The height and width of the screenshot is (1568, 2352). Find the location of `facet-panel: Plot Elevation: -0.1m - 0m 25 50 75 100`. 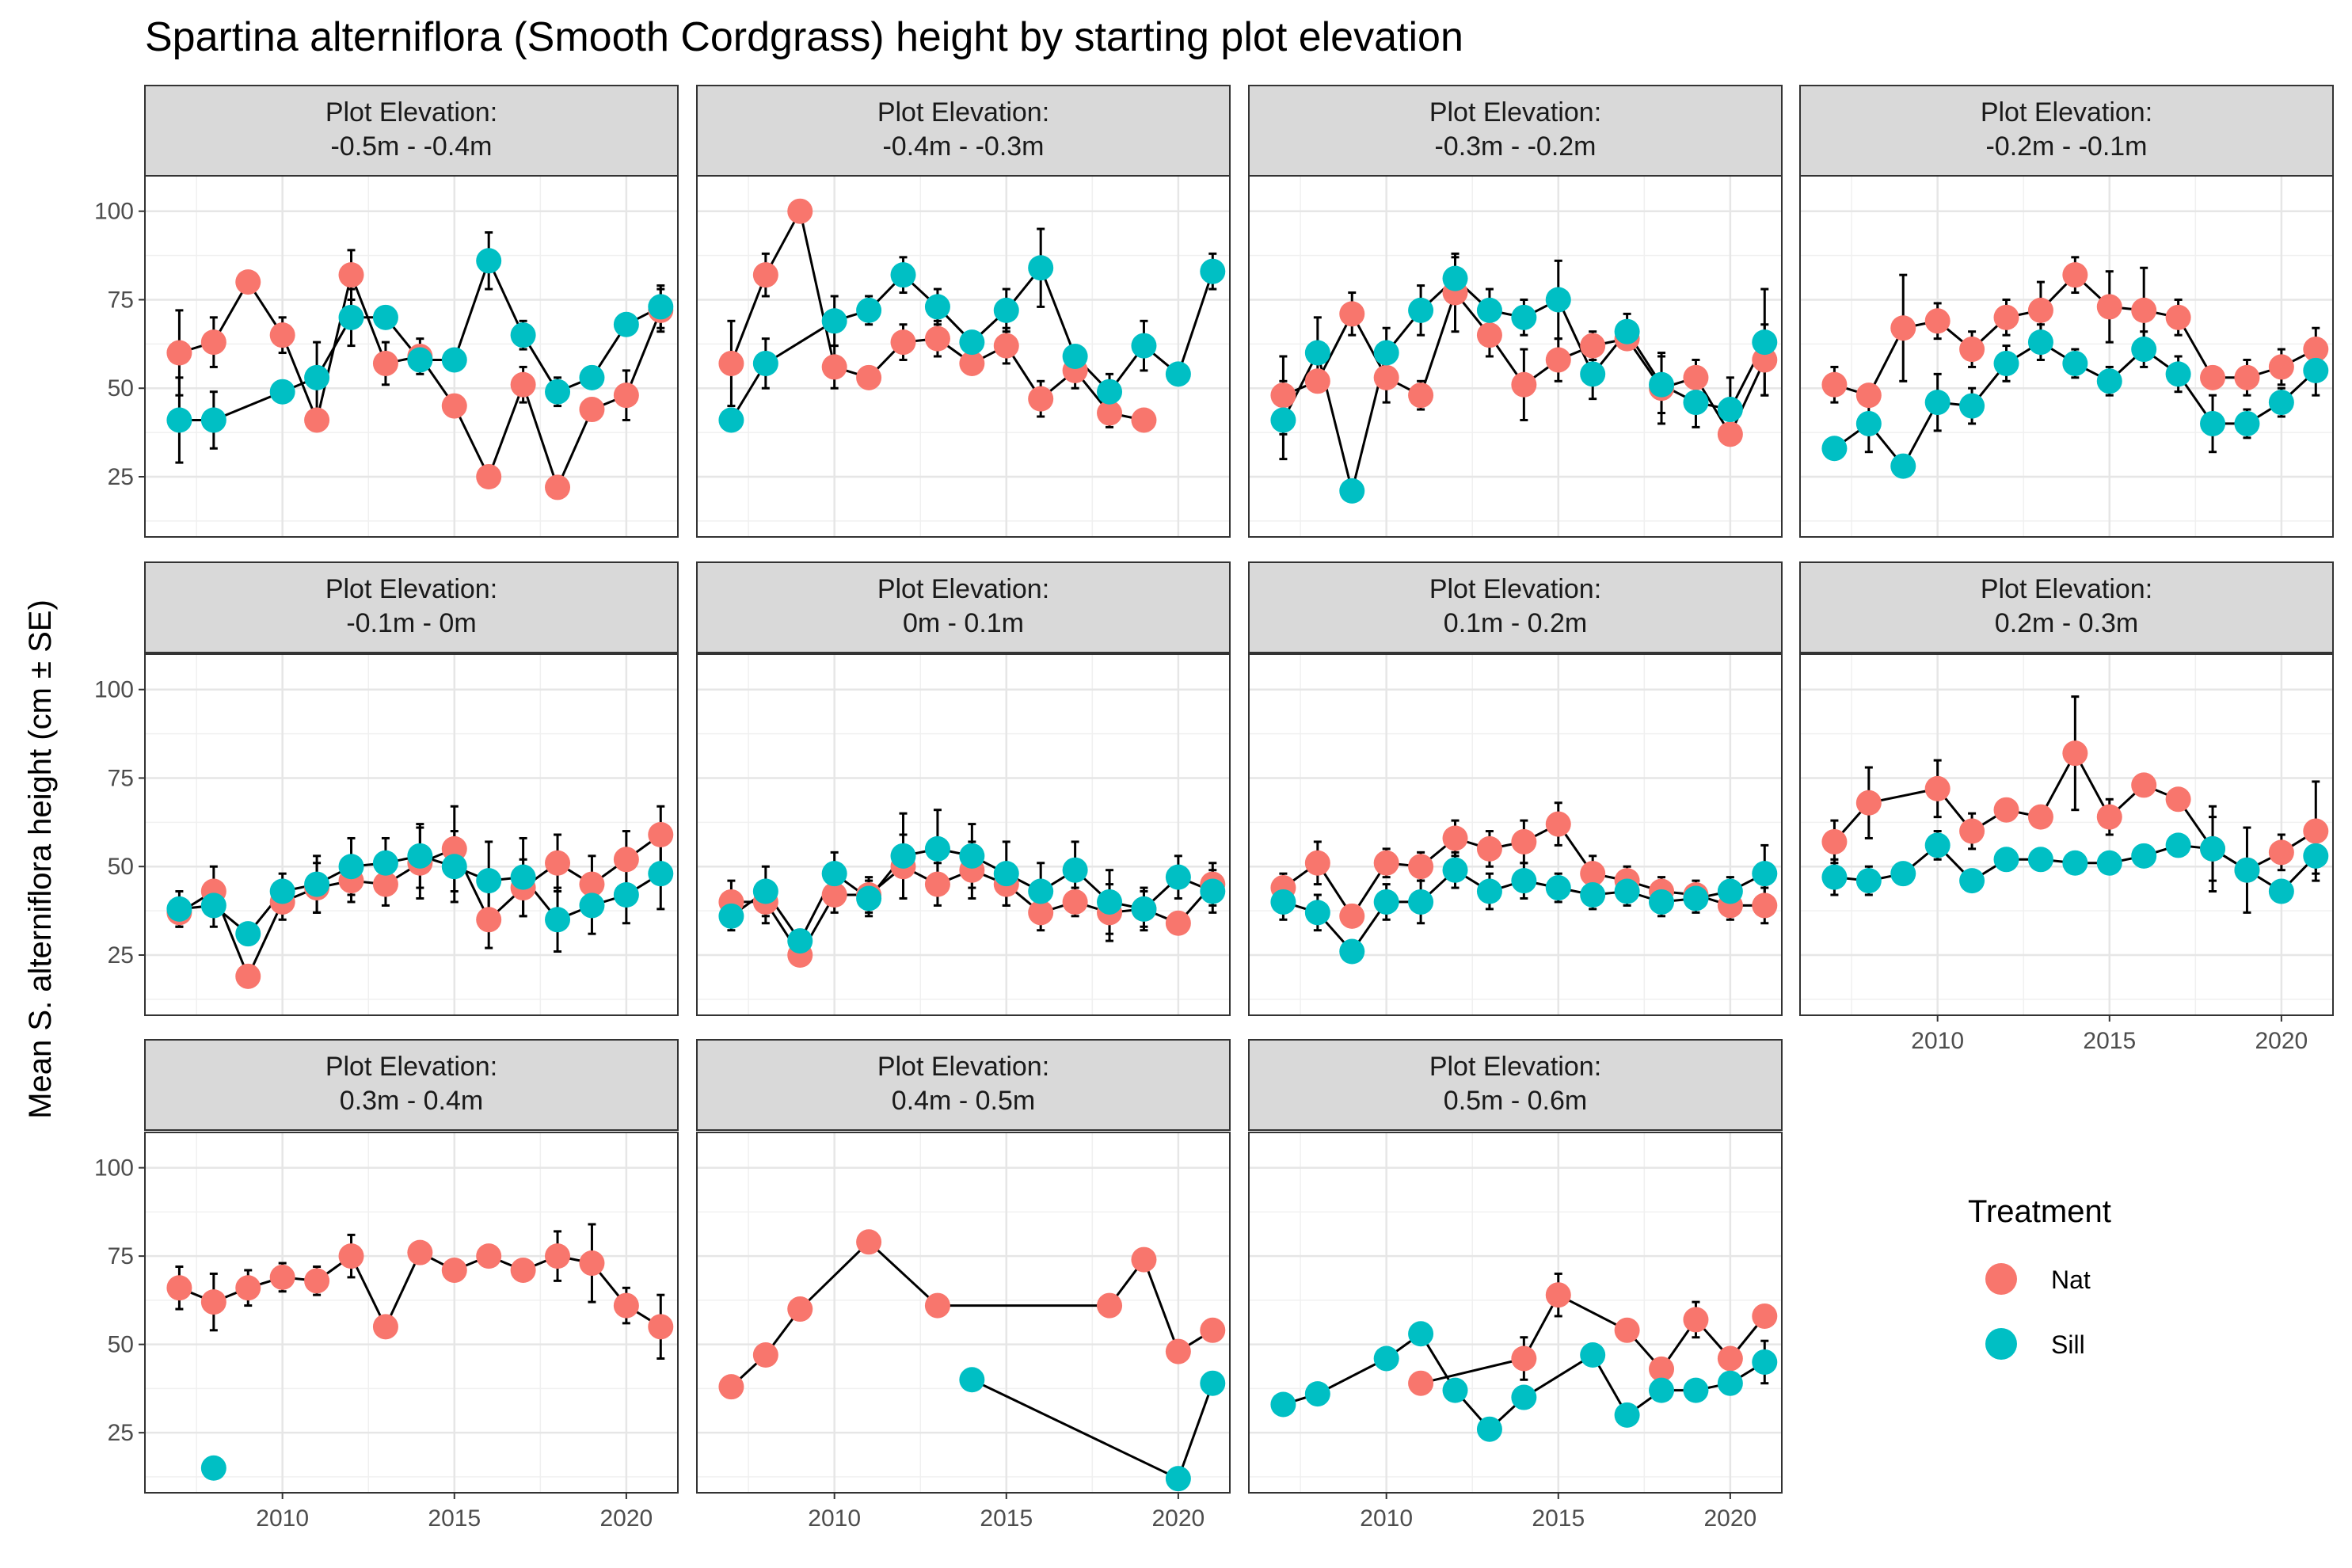

facet-panel: Plot Elevation: -0.1m - 0m 25 50 75 100 is located at coordinates (386, 788).